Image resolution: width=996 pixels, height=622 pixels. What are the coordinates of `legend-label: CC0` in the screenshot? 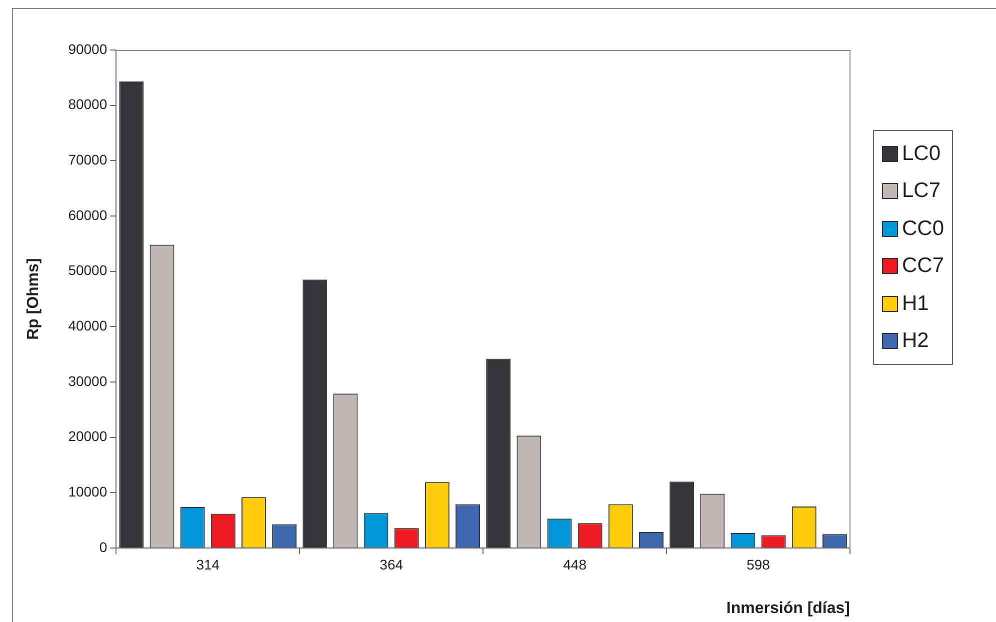 It's located at (923, 228).